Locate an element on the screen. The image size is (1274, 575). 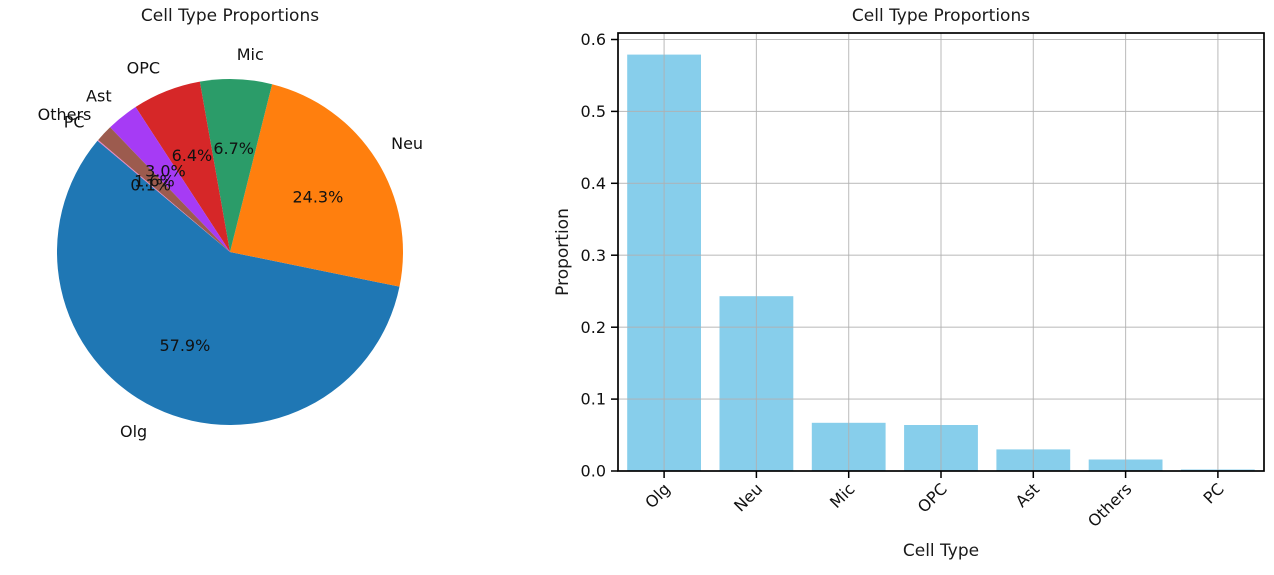
pie-wedge-ast is located at coordinates (170, 179).